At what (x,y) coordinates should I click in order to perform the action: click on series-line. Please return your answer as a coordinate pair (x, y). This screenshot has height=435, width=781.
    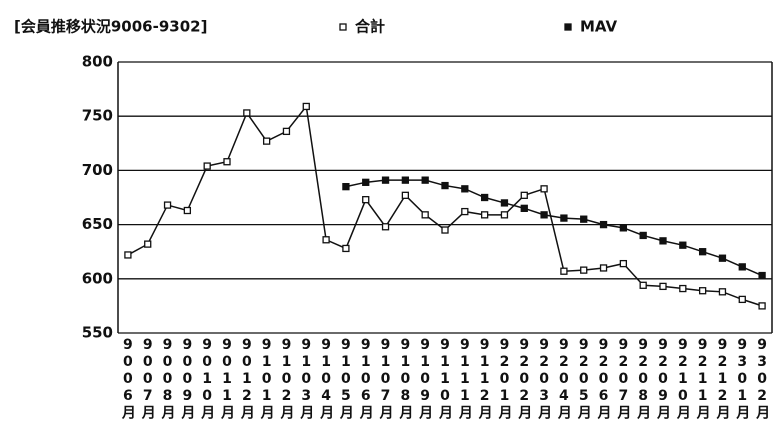
    Looking at the image, I should click on (554, 228).